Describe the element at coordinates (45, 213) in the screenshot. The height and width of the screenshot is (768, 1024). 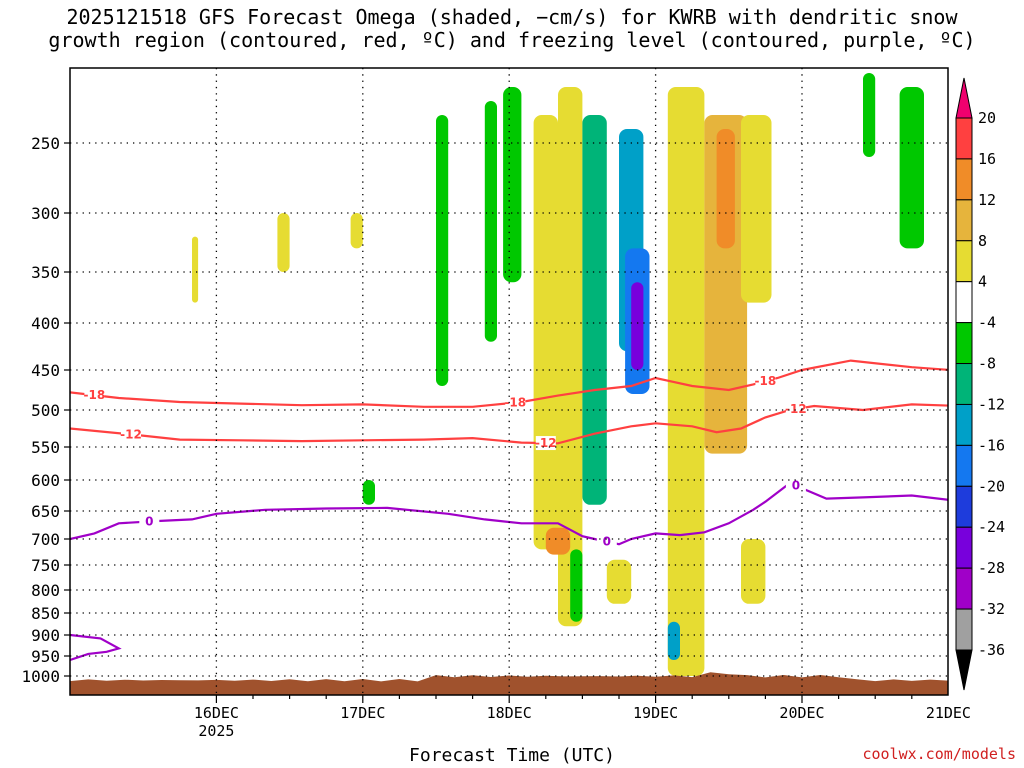
I see `y-tick-label: 300` at that location.